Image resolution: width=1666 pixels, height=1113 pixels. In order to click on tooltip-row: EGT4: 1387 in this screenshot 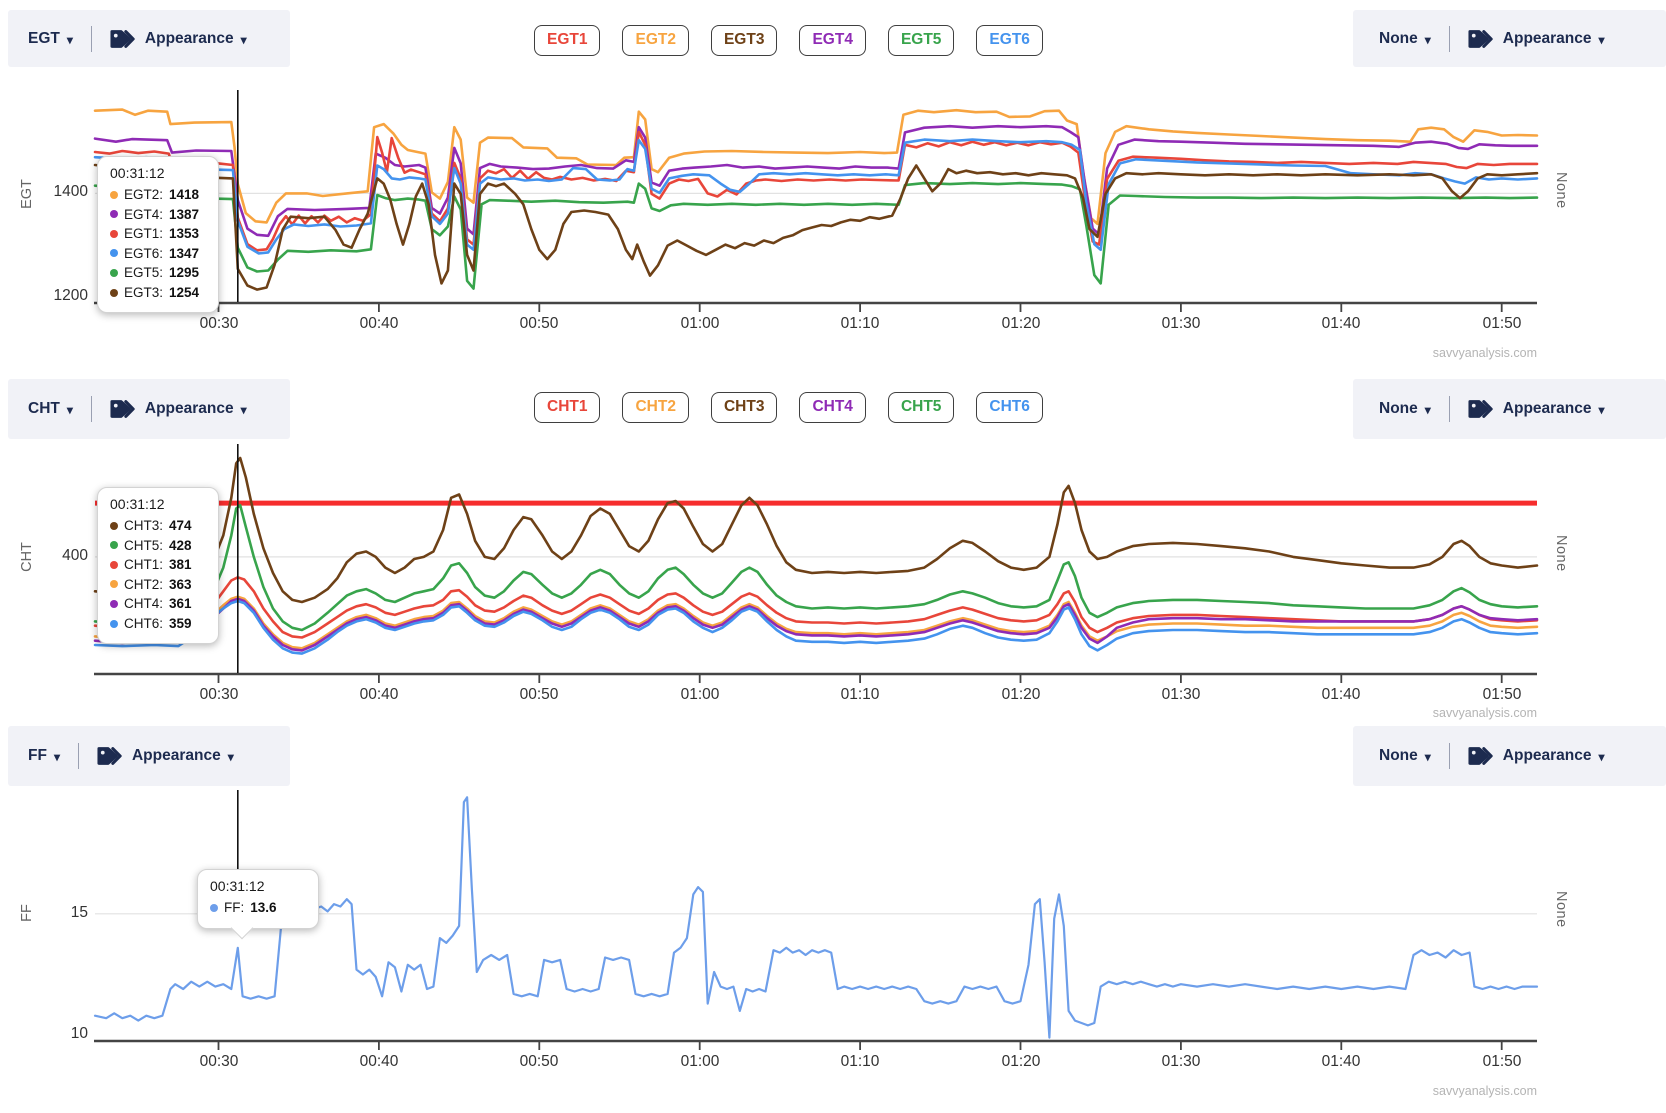, I will do `click(158, 215)`.